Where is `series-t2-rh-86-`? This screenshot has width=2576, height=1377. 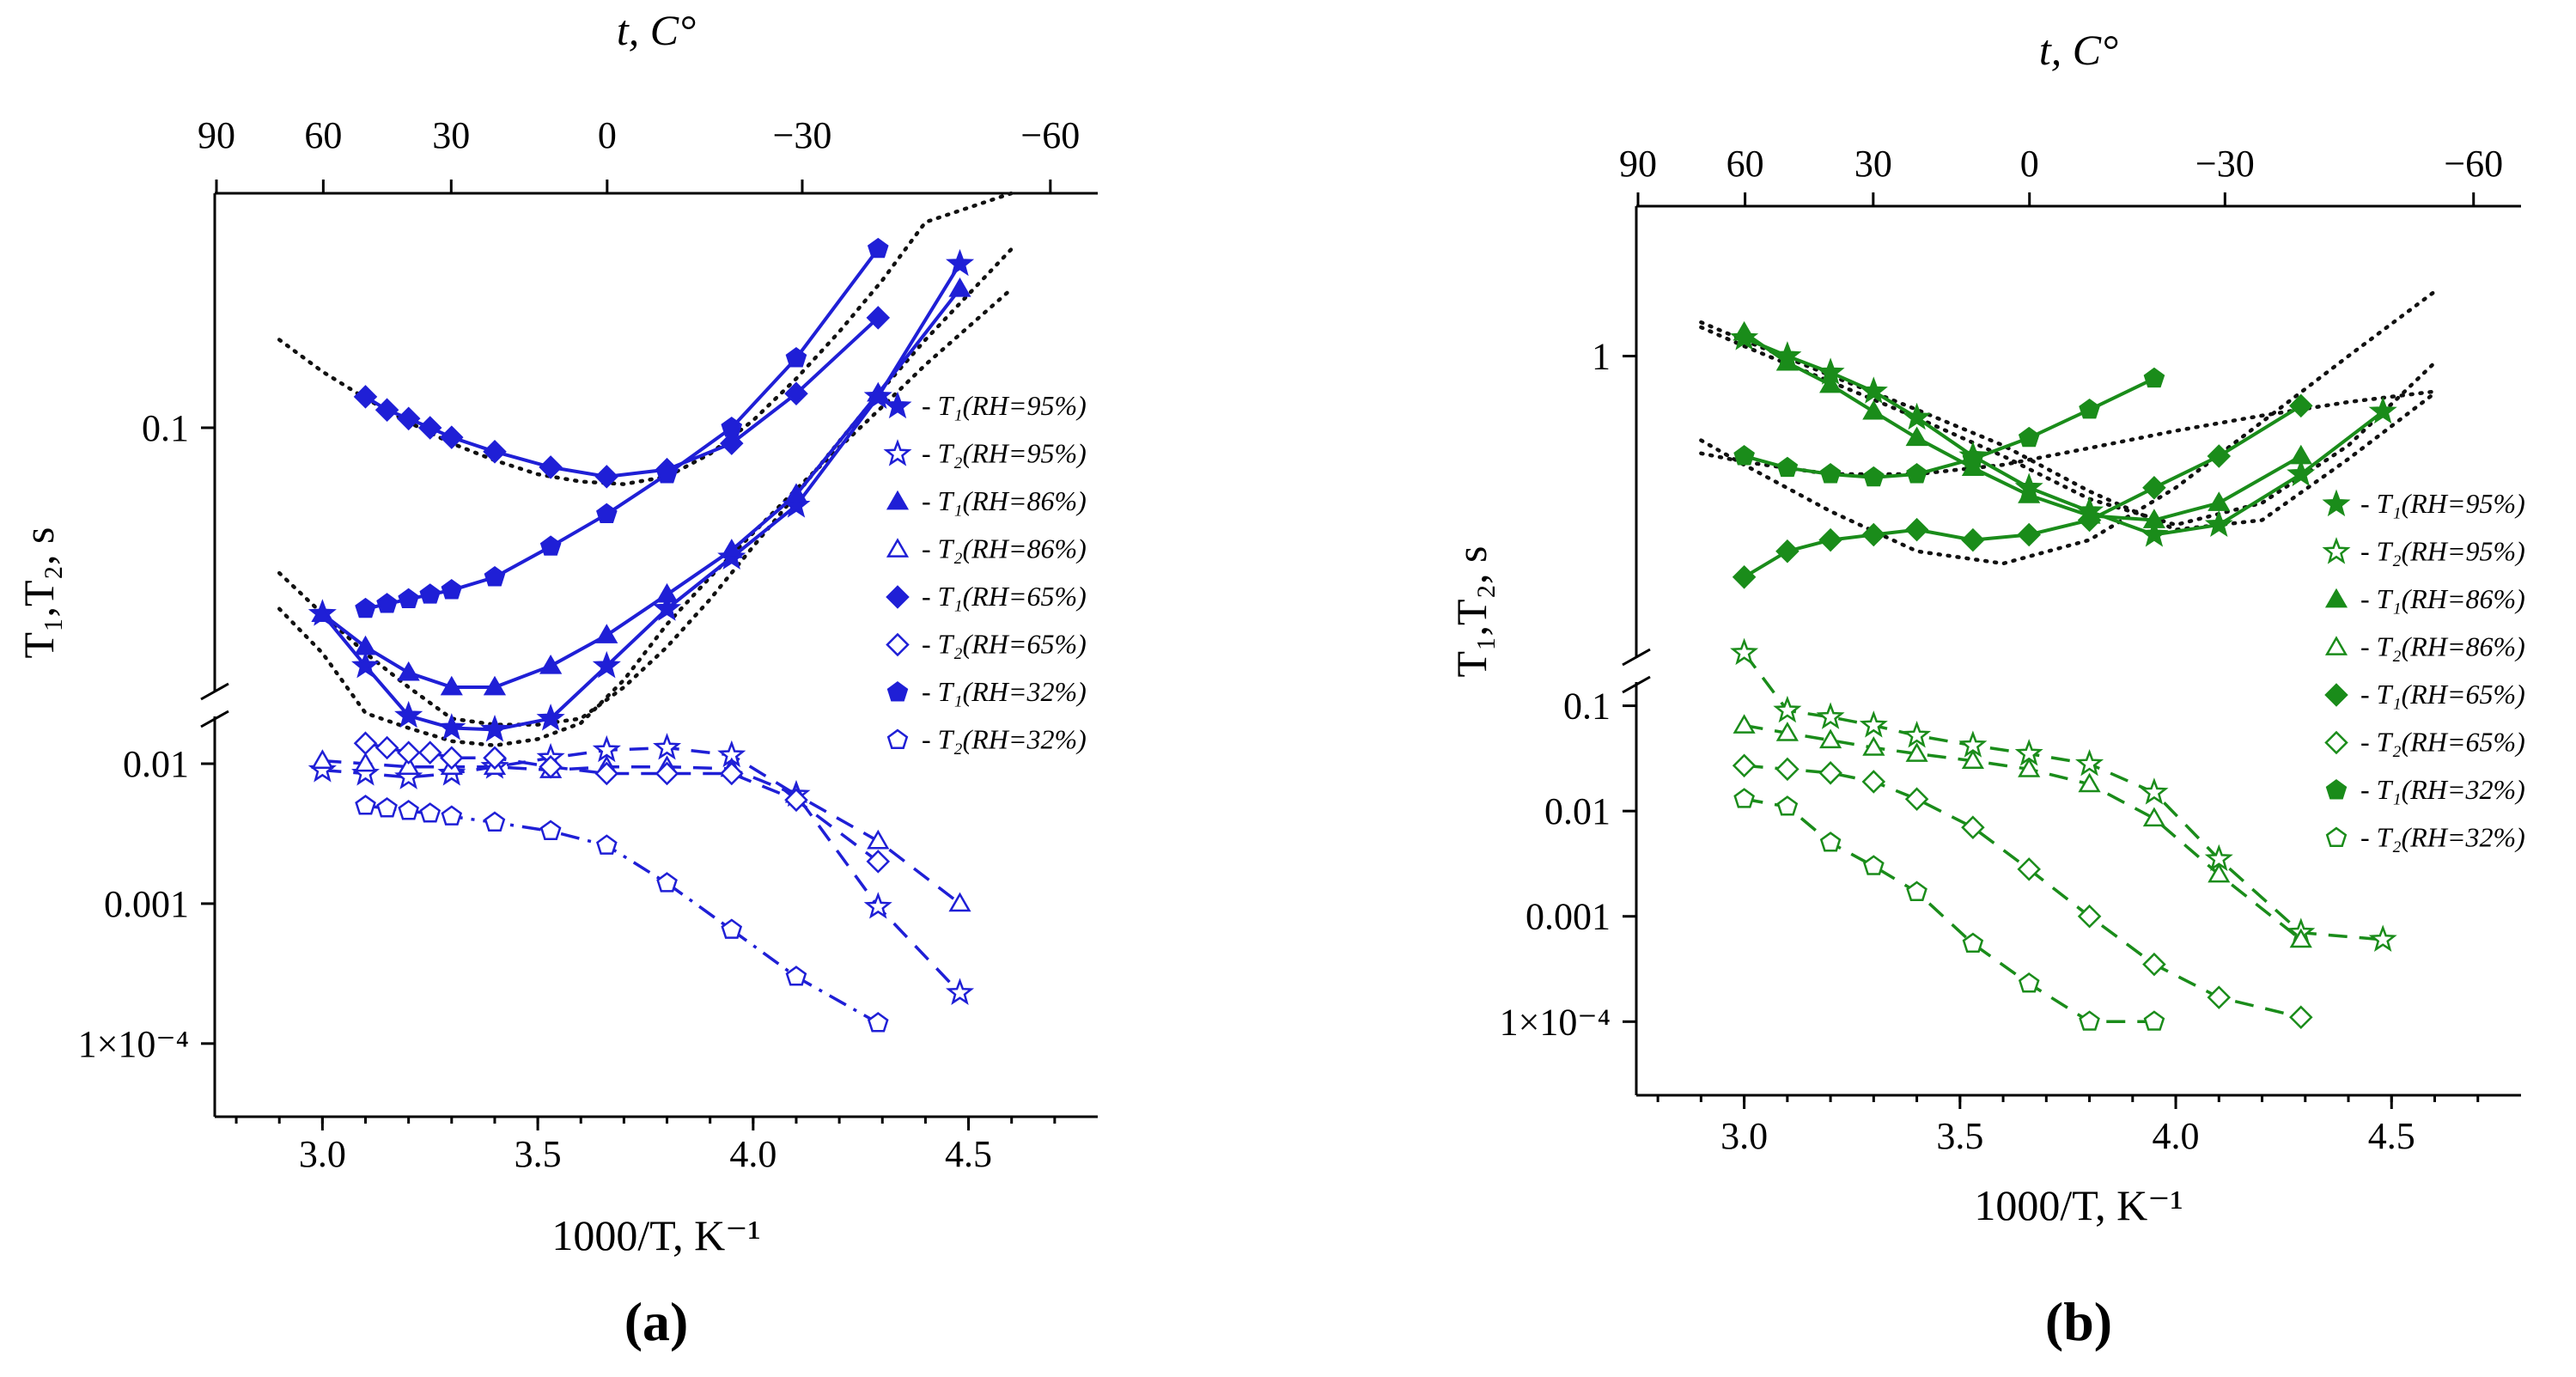
series-t2-rh-86- is located at coordinates (641, 831).